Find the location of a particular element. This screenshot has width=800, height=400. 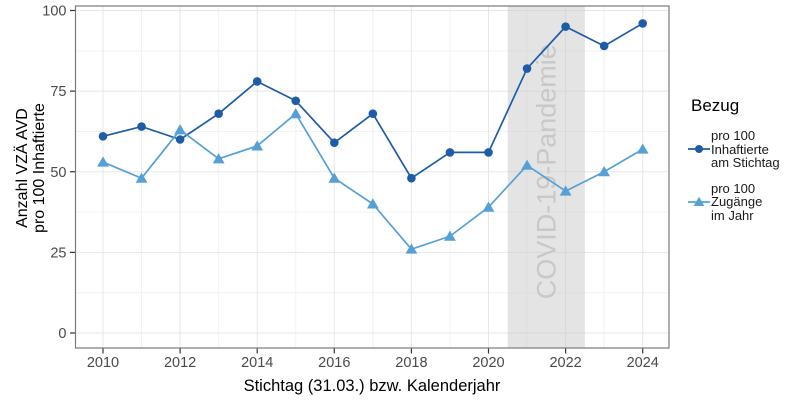

legend-label: pro 100 Zugänge im Jahr is located at coordinates (737, 201).